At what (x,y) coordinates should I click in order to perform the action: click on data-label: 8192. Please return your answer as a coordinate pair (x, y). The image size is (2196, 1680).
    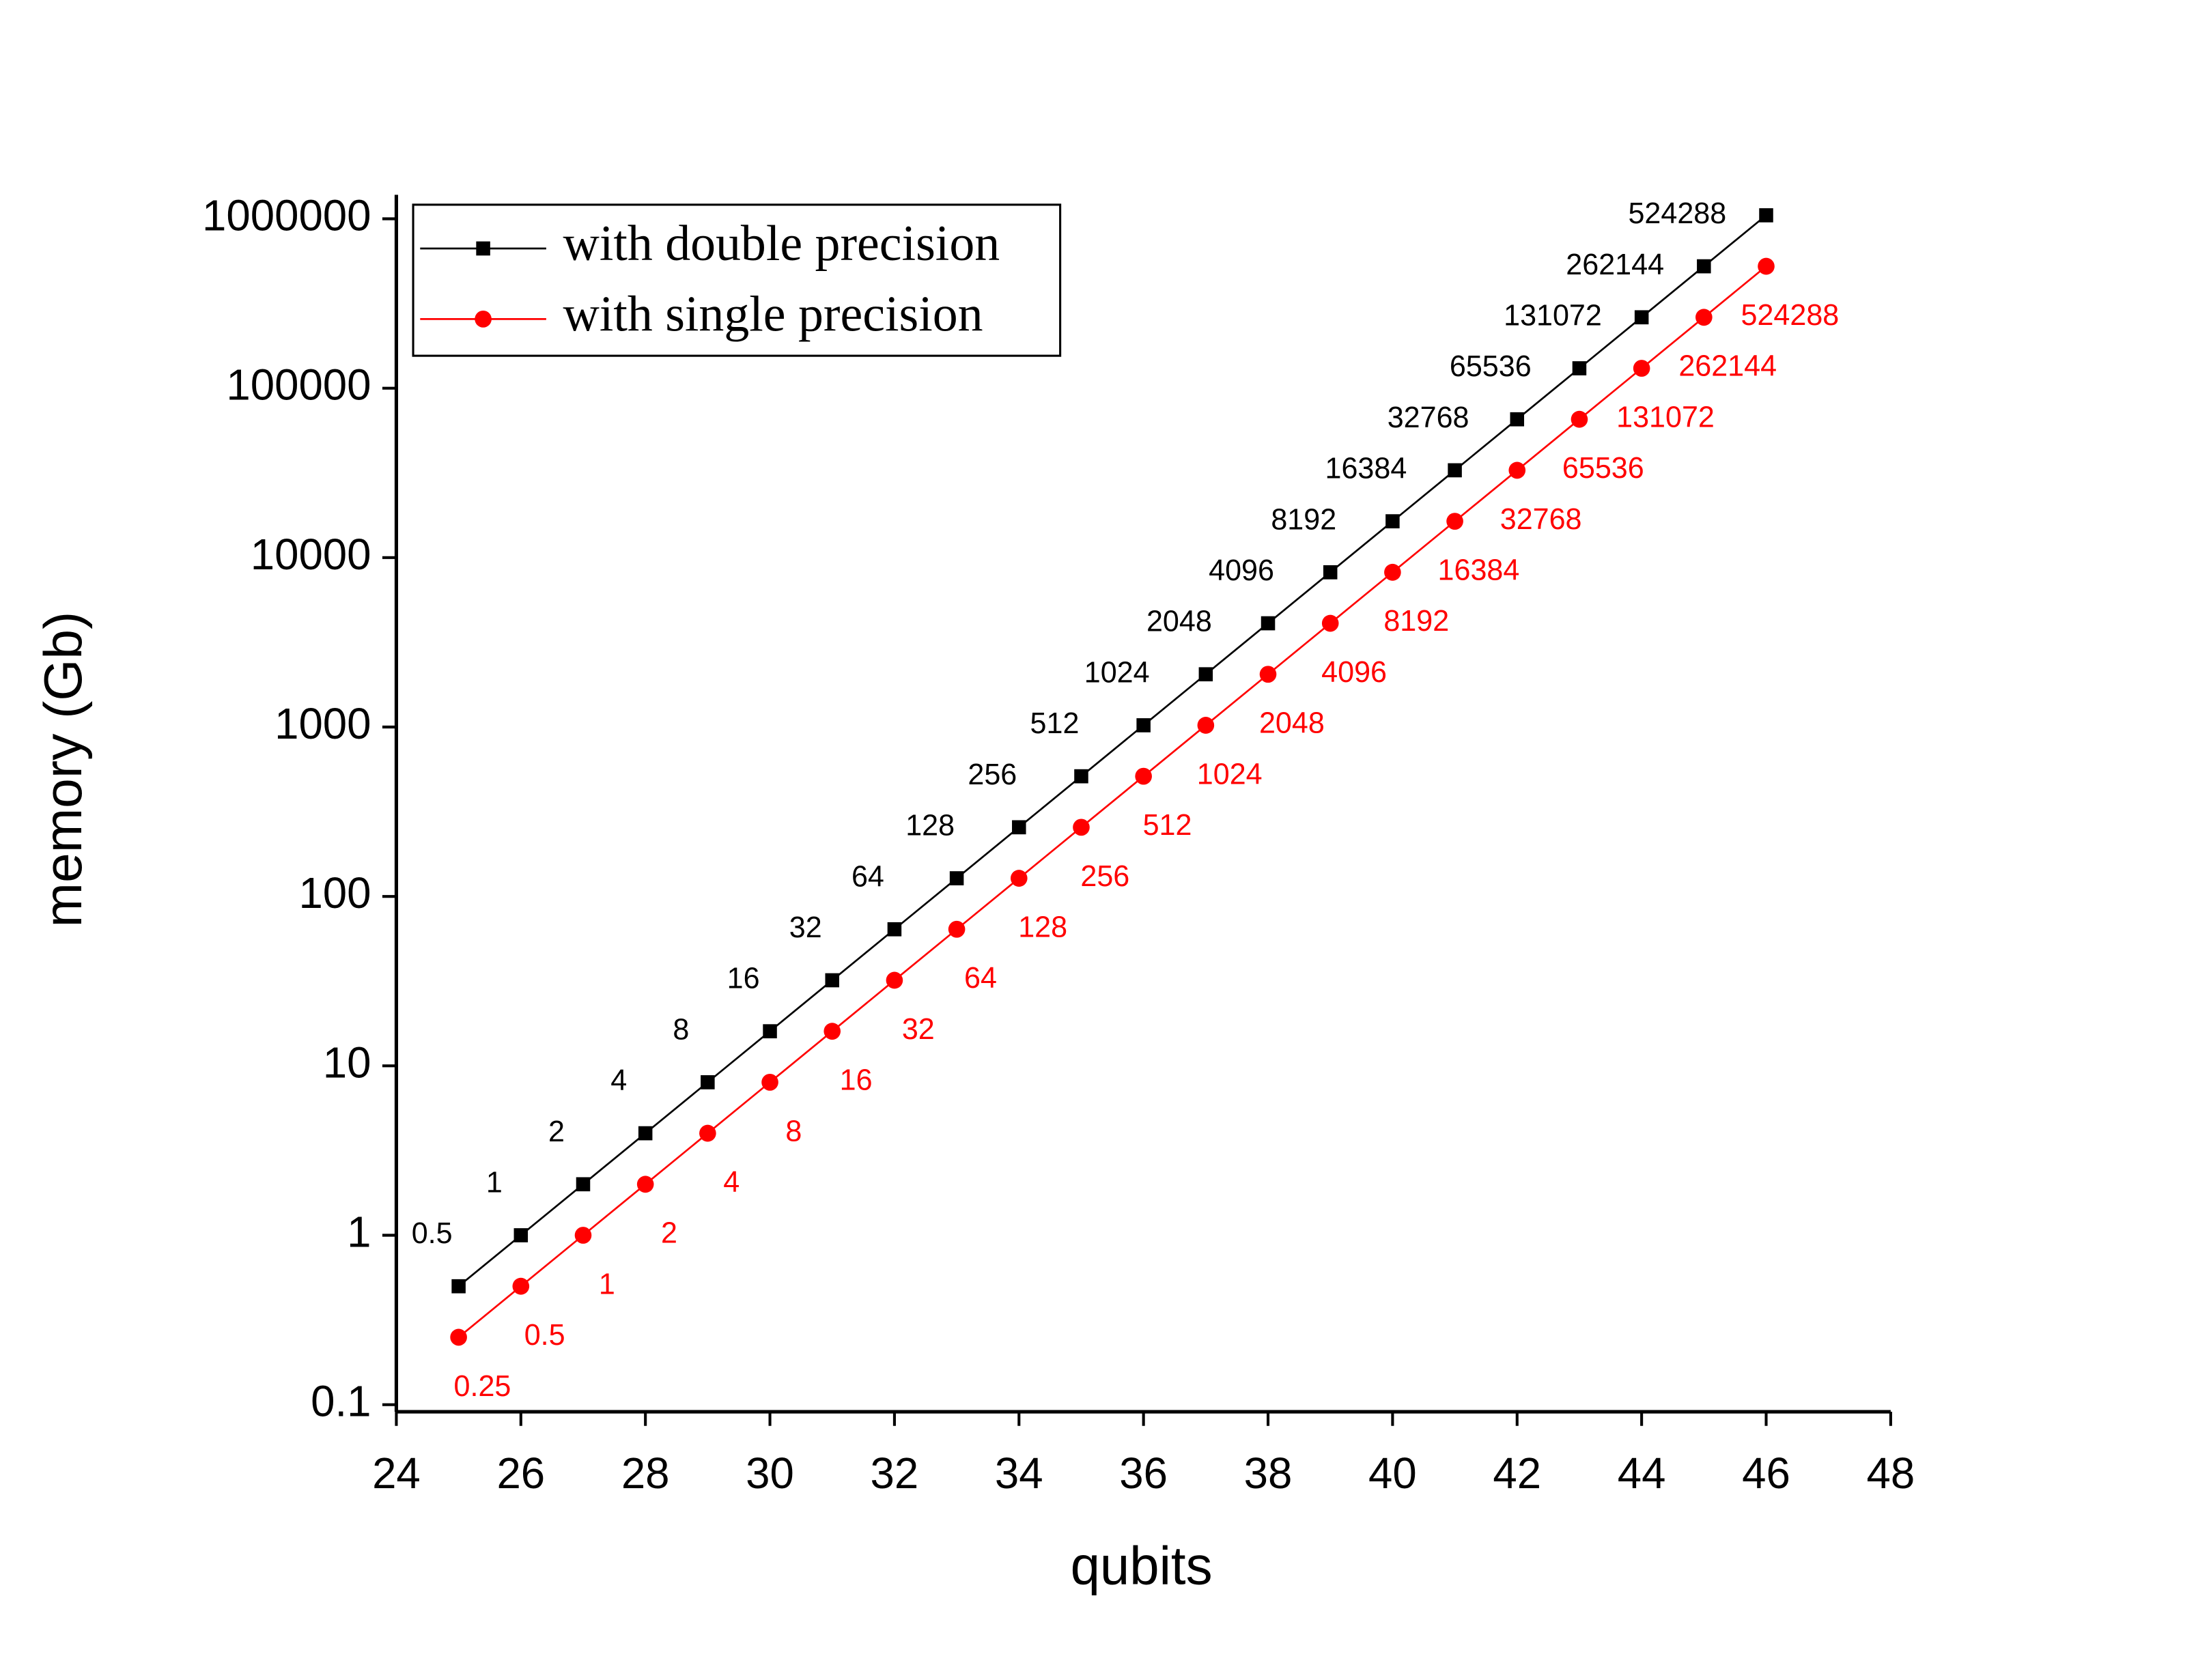
    Looking at the image, I should click on (1304, 519).